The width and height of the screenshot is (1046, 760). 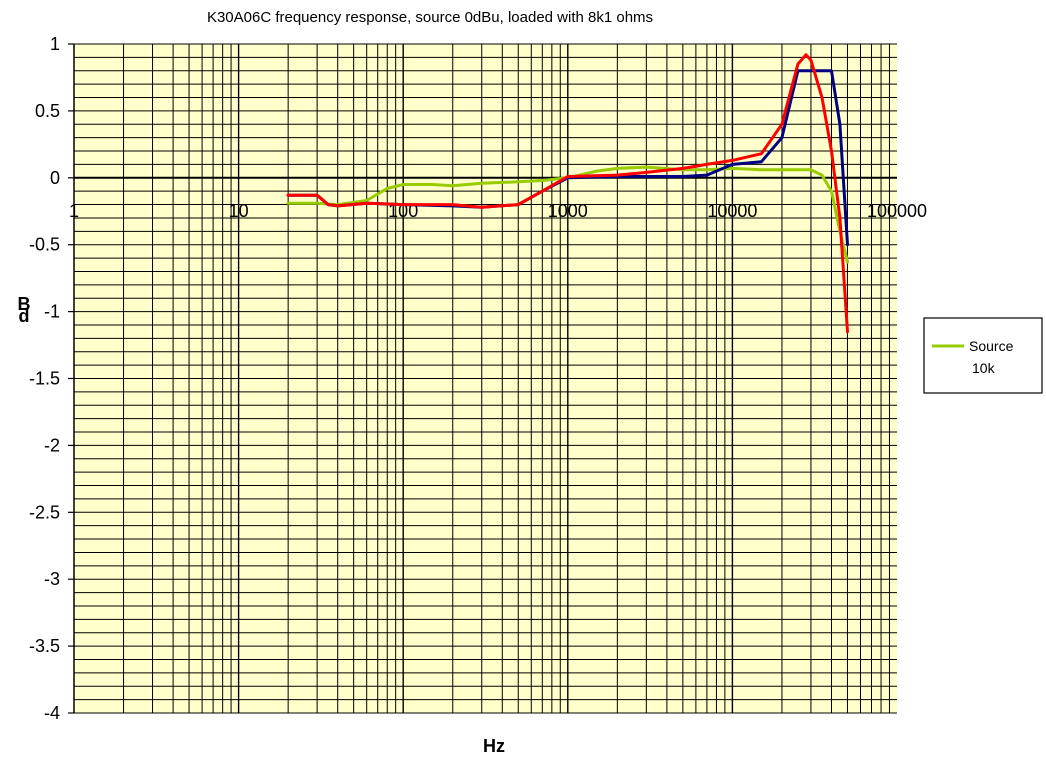 I want to click on source-10k-line, so click(x=567, y=214).